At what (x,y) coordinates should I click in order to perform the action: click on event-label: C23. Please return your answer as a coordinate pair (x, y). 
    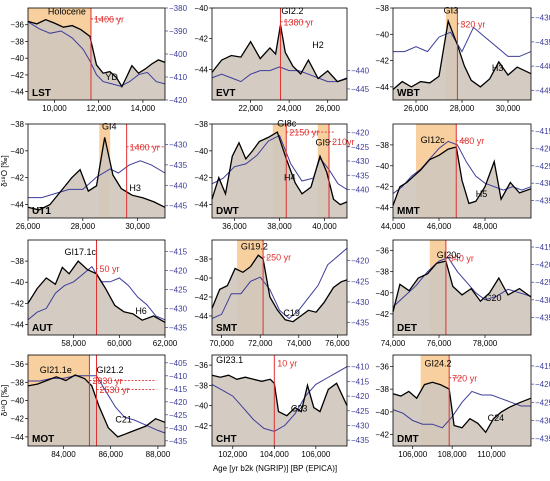
    Looking at the image, I should click on (299, 409).